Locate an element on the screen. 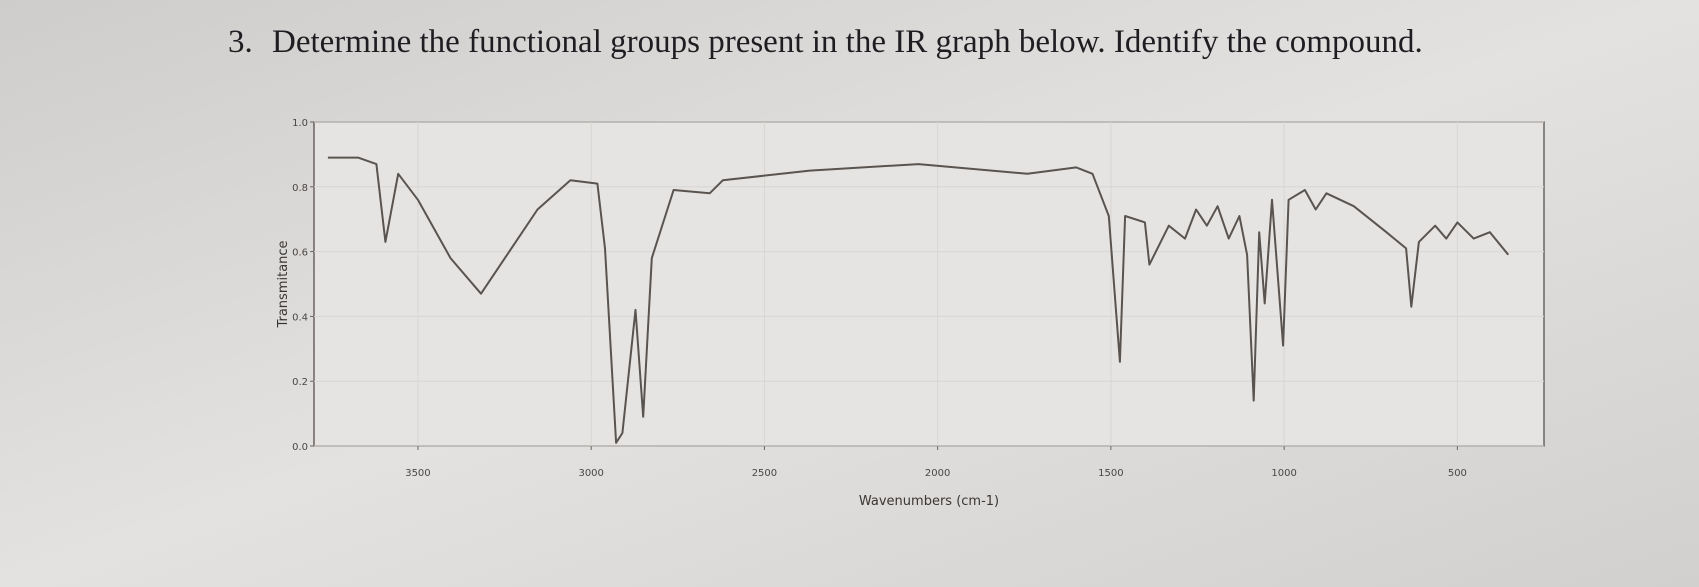  x-tick-label: 1000 is located at coordinates (1283, 473).